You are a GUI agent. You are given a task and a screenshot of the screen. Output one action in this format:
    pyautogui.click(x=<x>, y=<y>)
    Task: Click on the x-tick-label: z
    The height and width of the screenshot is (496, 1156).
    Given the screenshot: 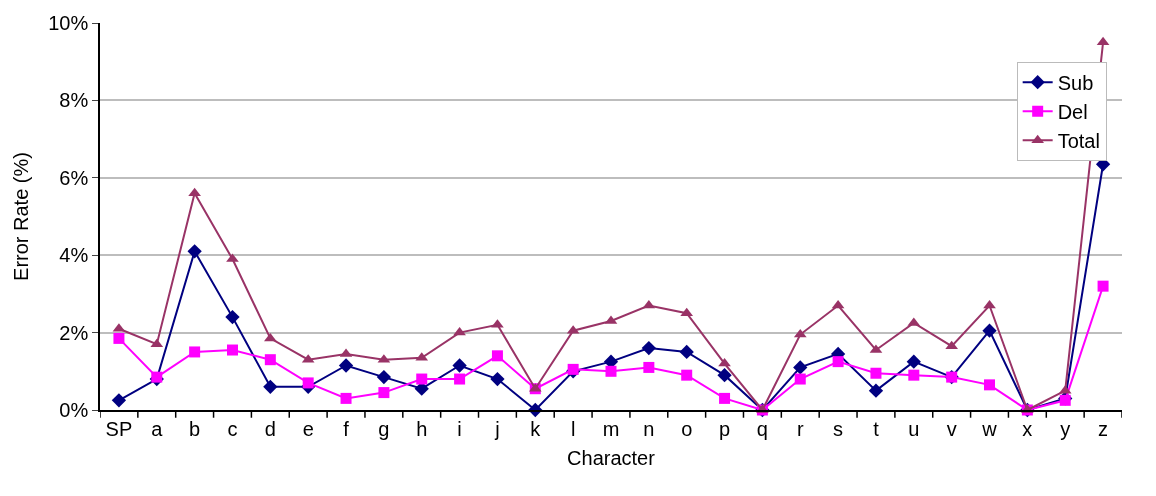 What is the action you would take?
    pyautogui.click(x=1103, y=428)
    